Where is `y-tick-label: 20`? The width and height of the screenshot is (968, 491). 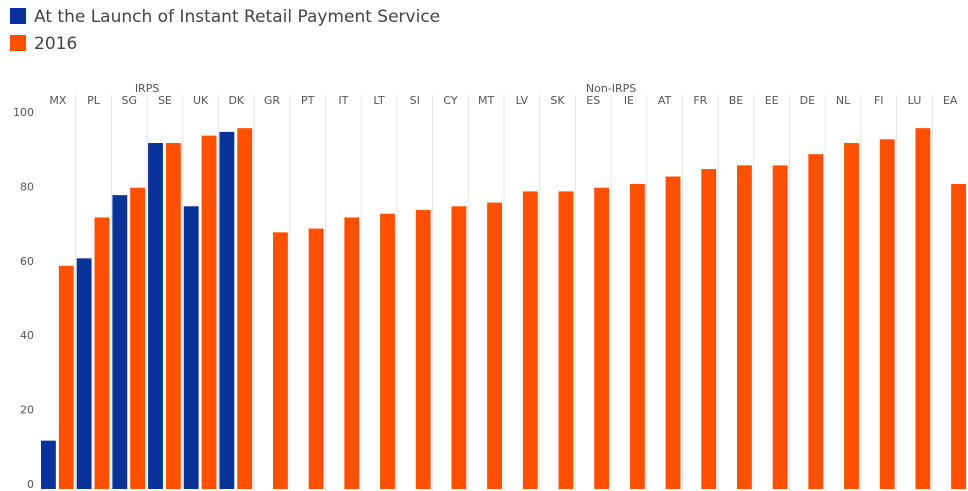
y-tick-label: 20 is located at coordinates (27, 410).